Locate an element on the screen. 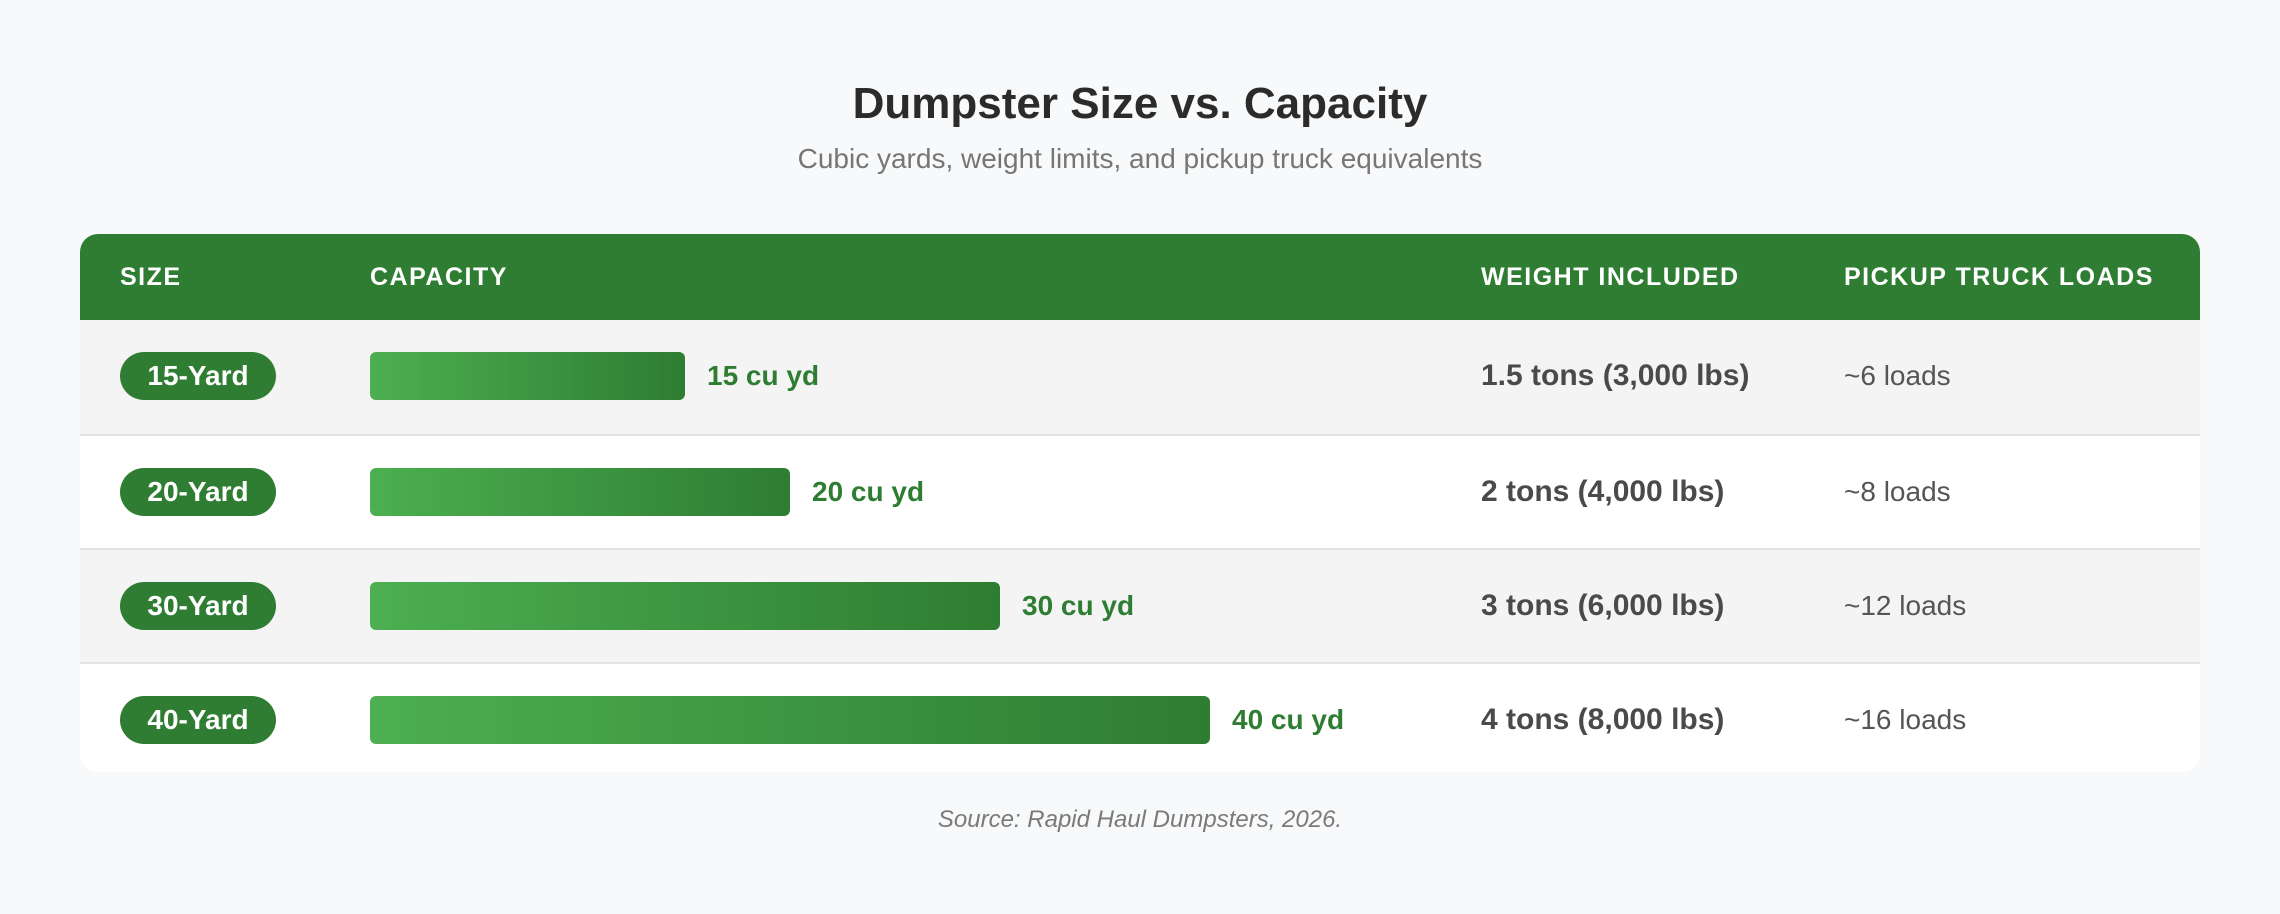 This screenshot has width=2280, height=914. pickup-value: ~16 loads is located at coordinates (1905, 719).